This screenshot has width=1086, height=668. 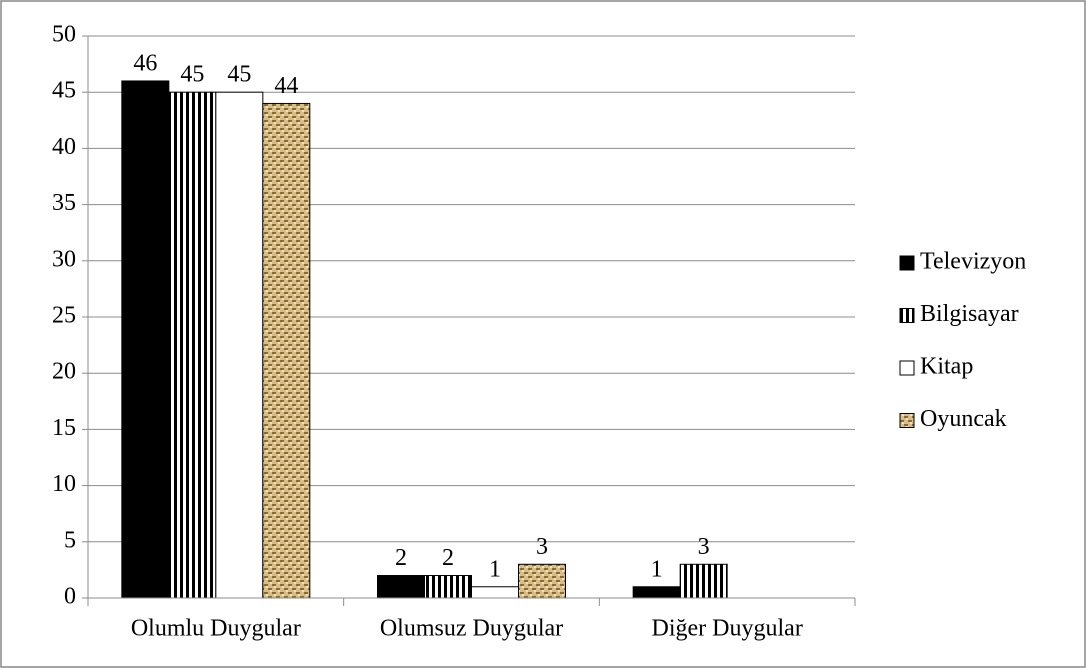 What do you see at coordinates (286, 86) in the screenshot?
I see `data-label: 44` at bounding box center [286, 86].